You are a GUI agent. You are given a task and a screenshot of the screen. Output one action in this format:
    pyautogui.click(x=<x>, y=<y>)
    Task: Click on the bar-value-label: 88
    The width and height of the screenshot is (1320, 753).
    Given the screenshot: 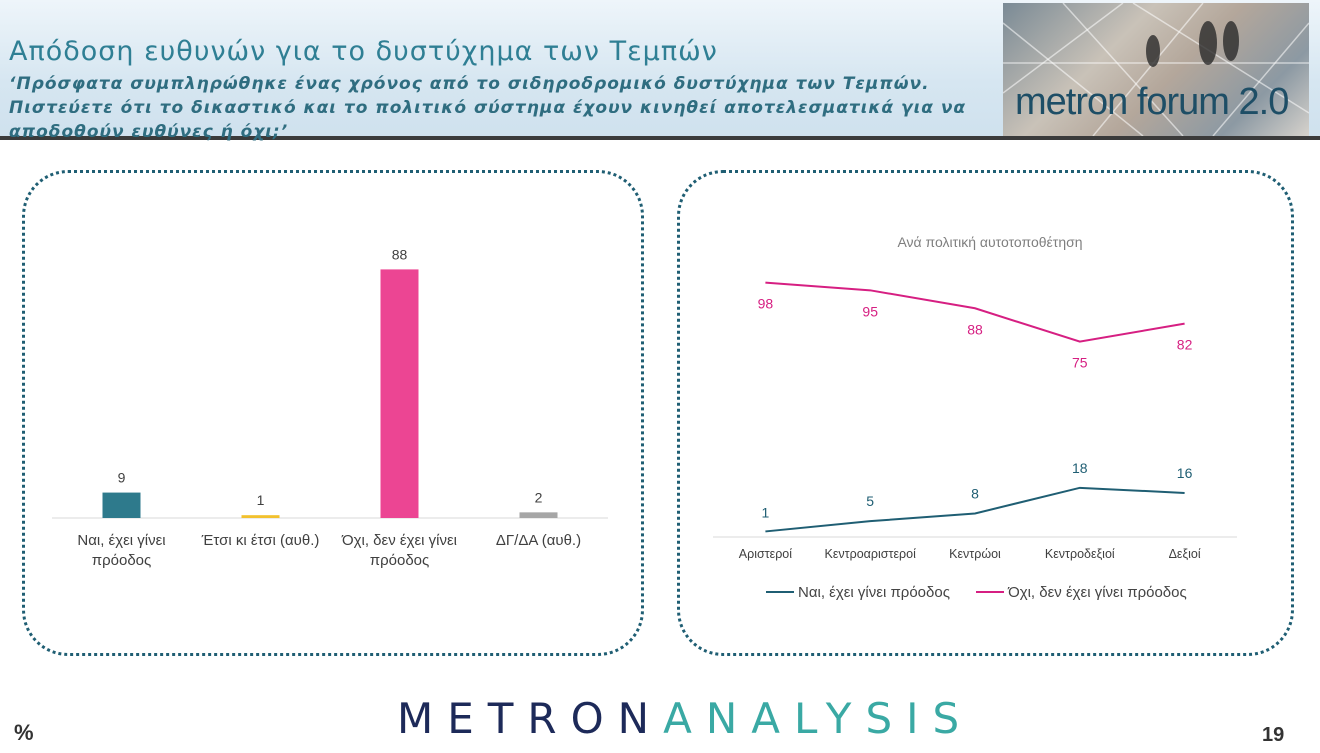 What is the action you would take?
    pyautogui.click(x=400, y=254)
    